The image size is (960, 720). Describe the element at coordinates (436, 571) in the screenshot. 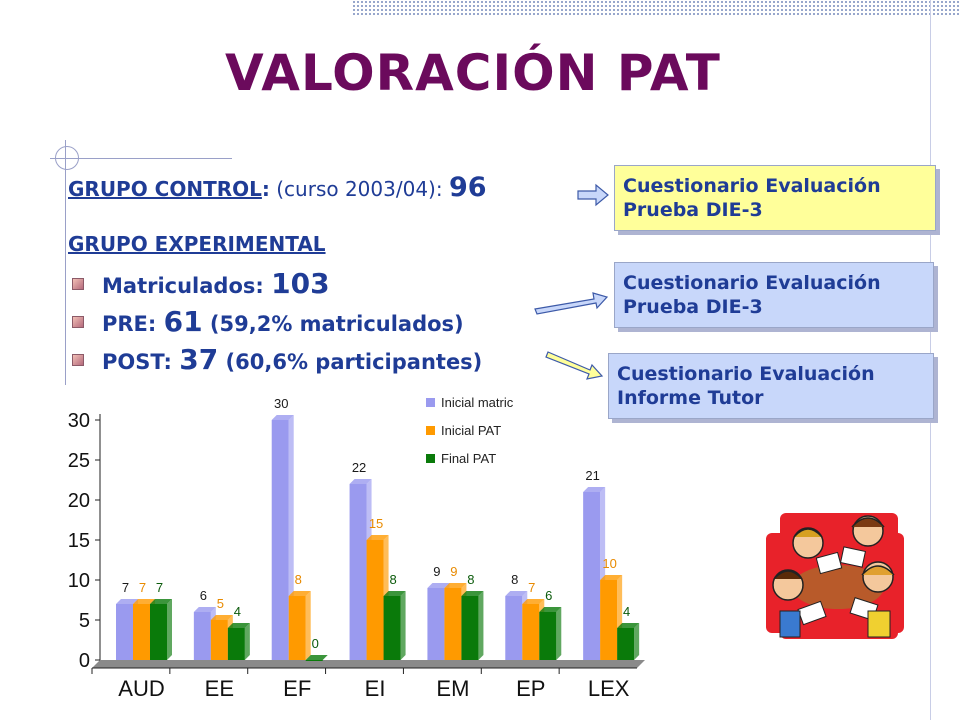

I see `data-label: 9` at that location.